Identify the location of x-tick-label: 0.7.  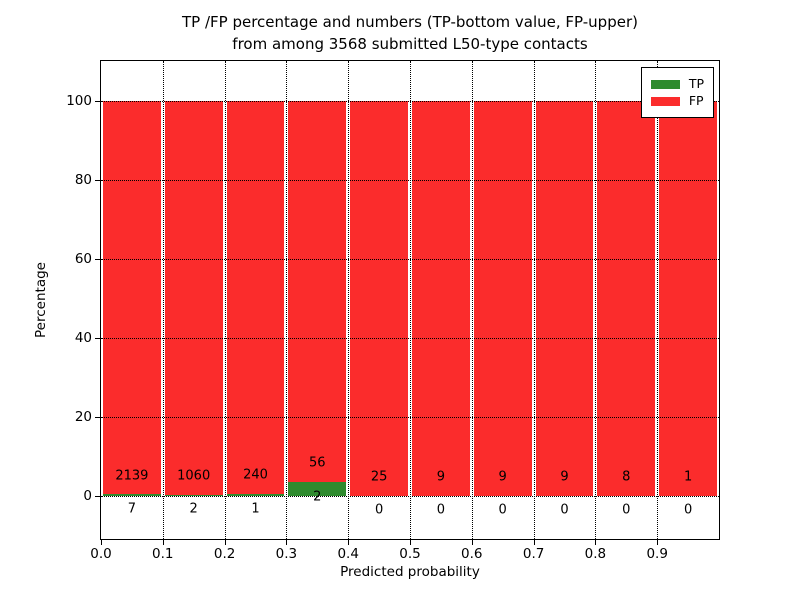
(533, 554).